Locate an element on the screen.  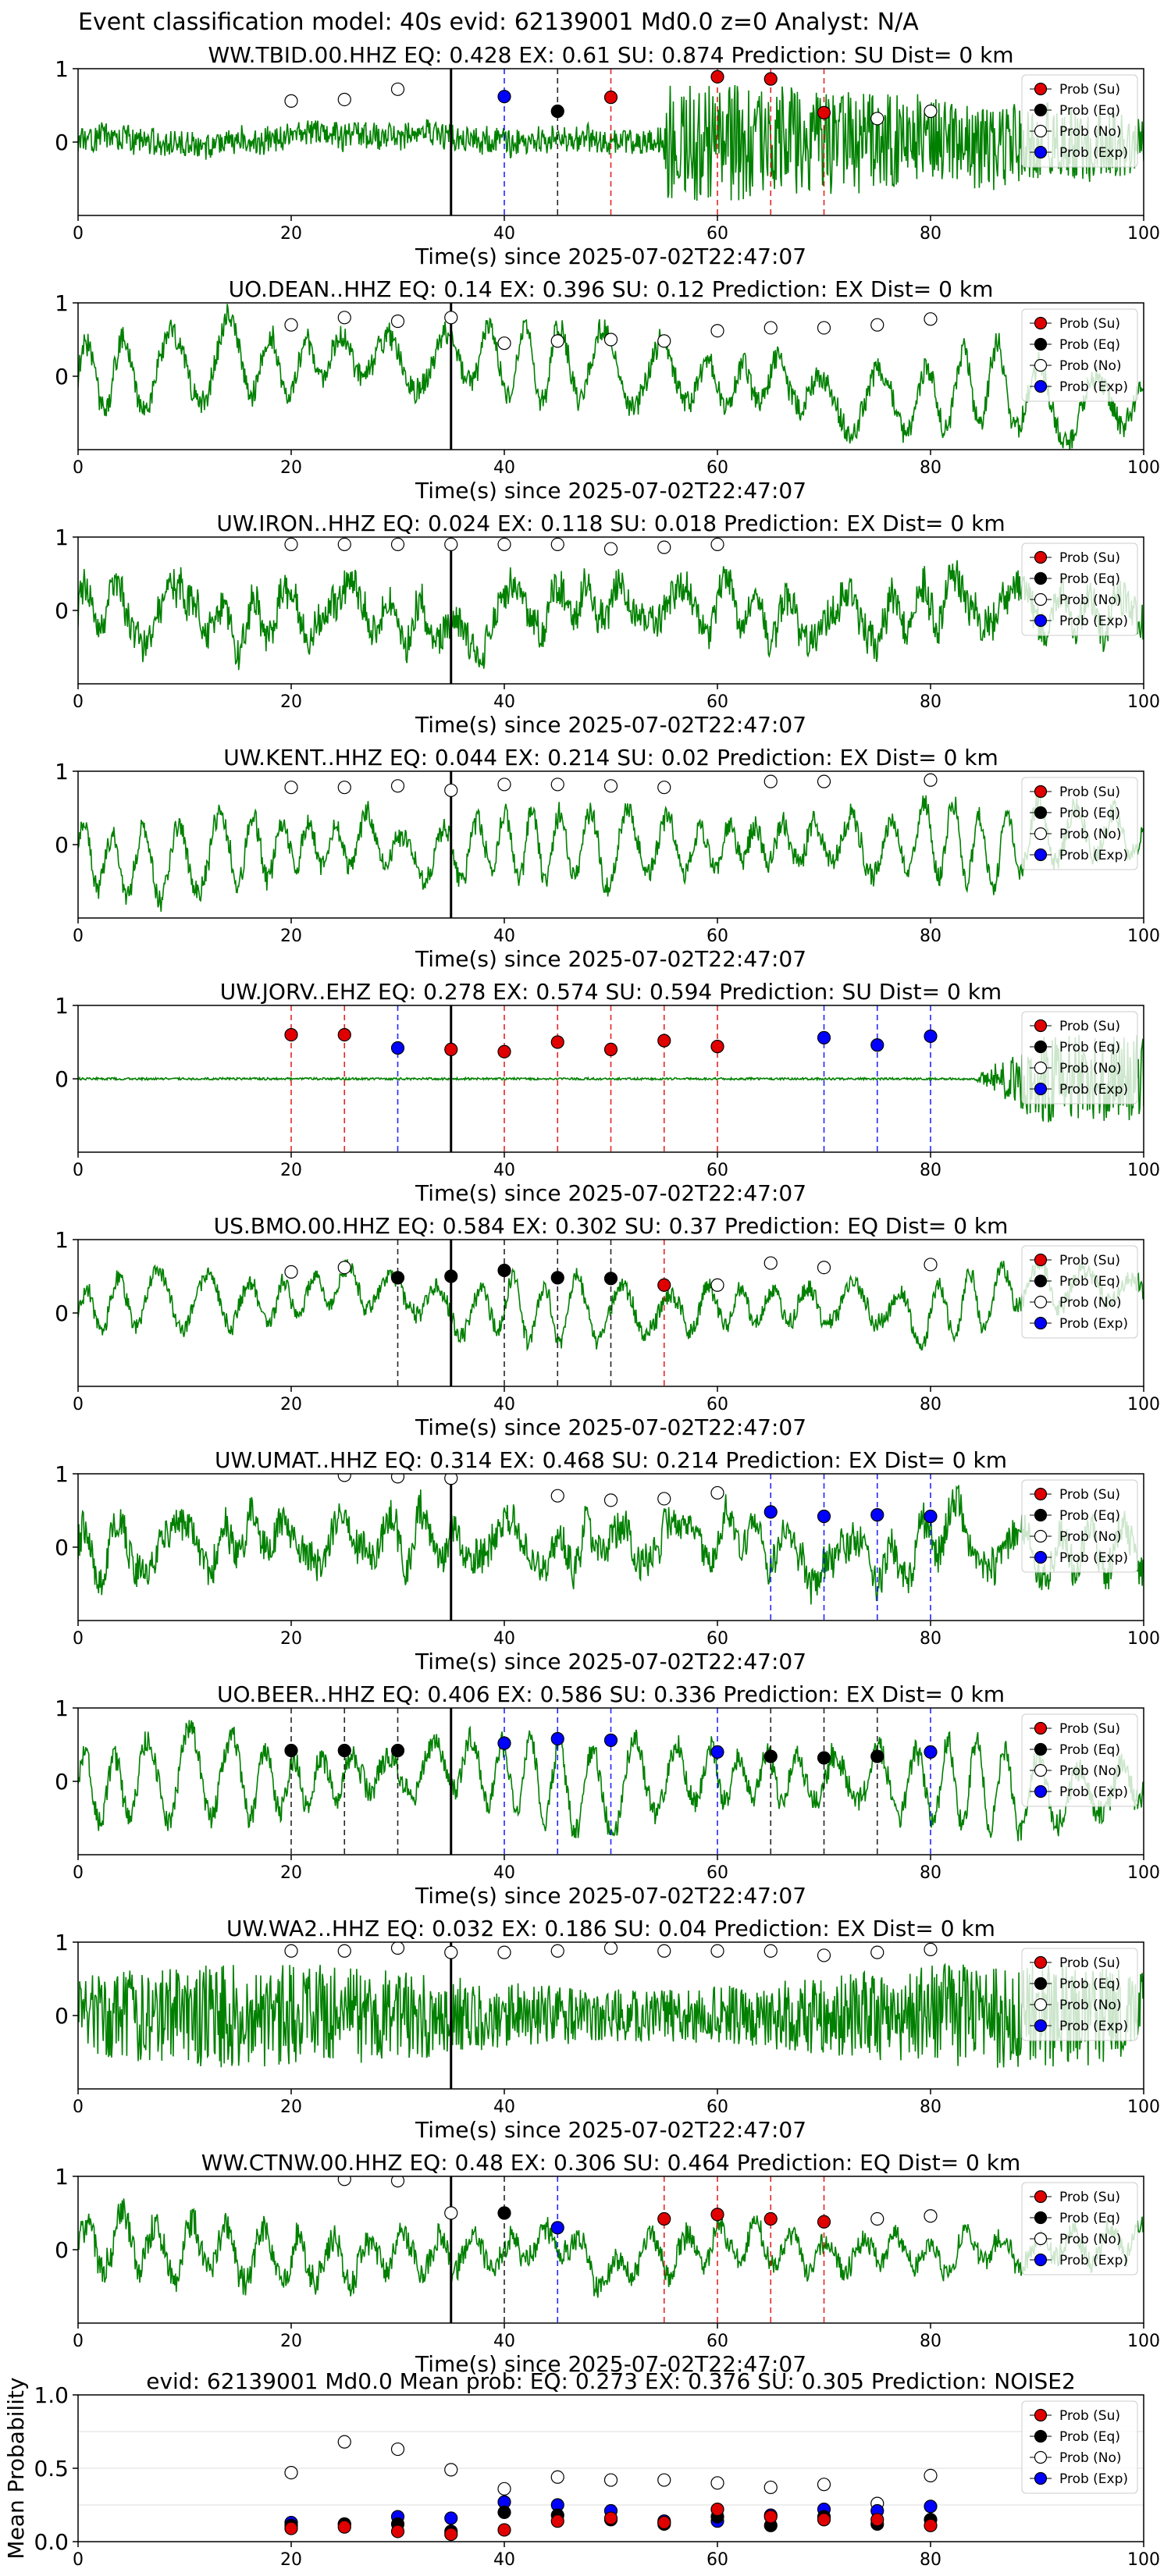
x-tick-label: 80 is located at coordinates (930, 1873).